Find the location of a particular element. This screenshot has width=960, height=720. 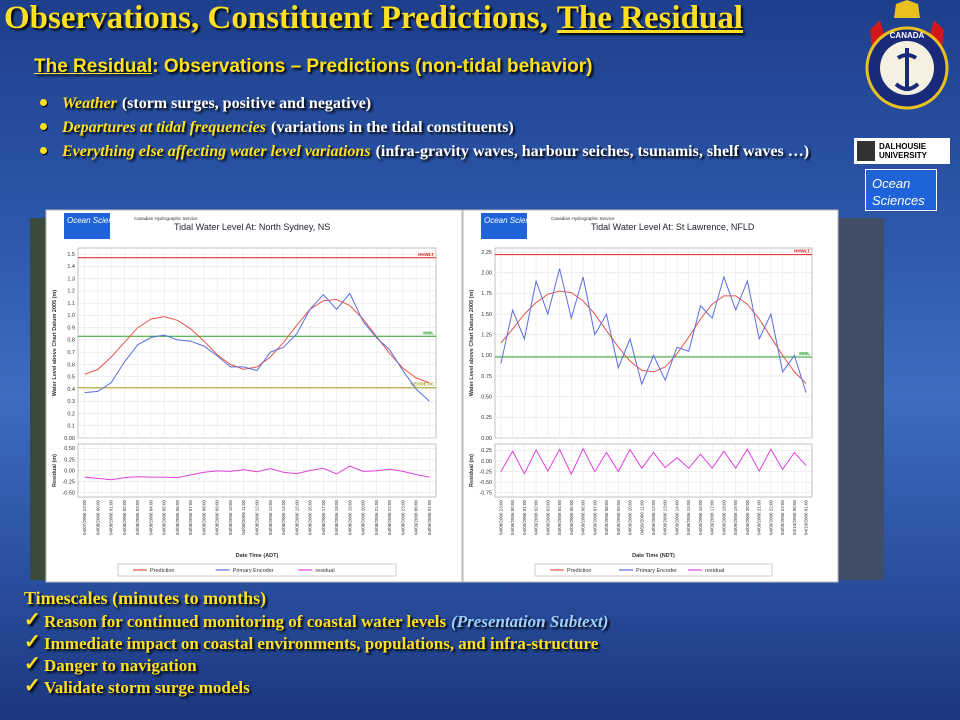

legend-label: Primary Encoder is located at coordinates (656, 571).